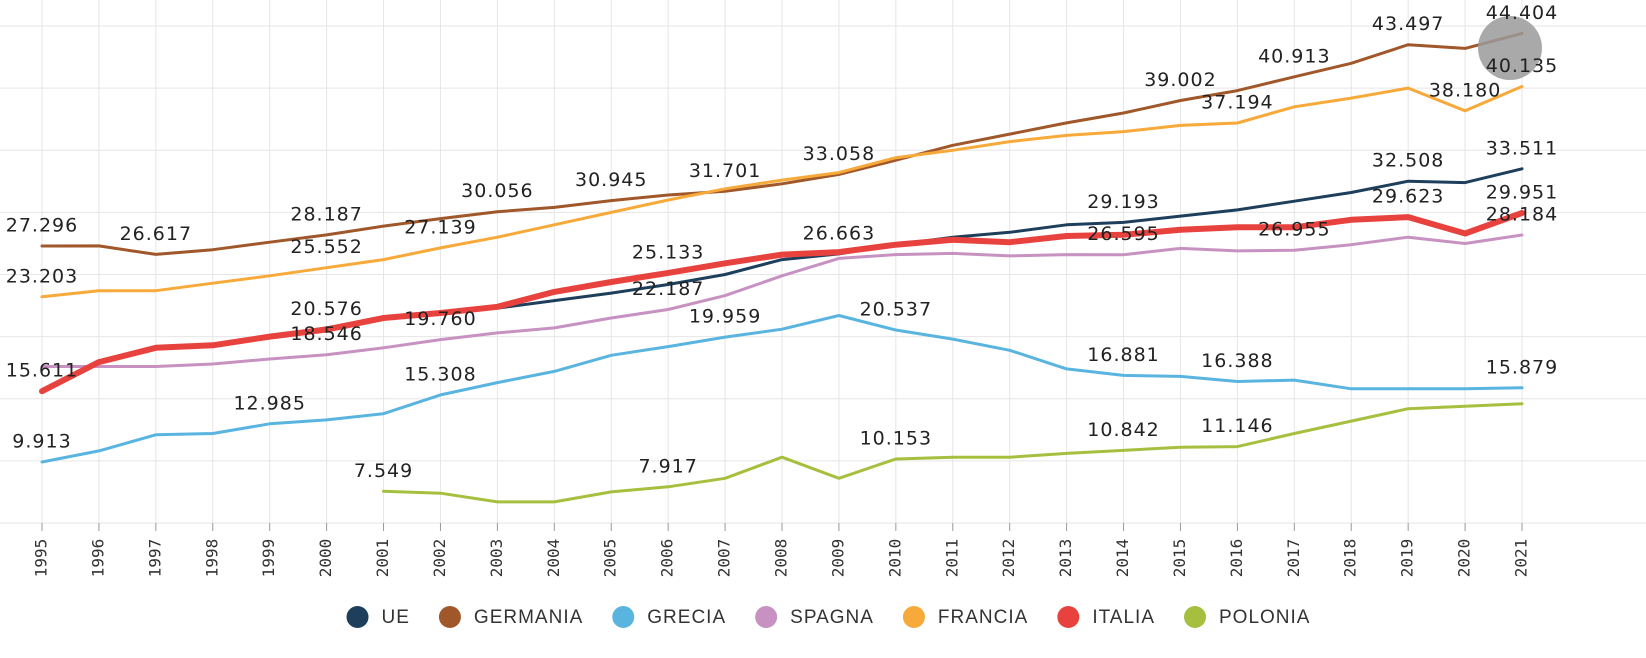 The width and height of the screenshot is (1646, 658). What do you see at coordinates (1008, 558) in the screenshot?
I see `x-tick-label: 2012` at bounding box center [1008, 558].